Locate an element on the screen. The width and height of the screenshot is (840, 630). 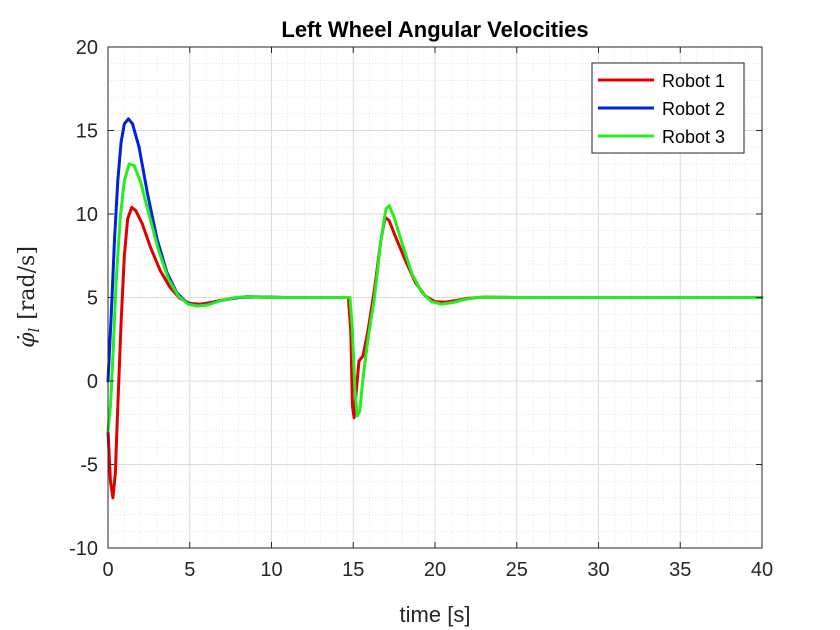
legend-items: Robot 1 Robot 2 Robot 3 is located at coordinates (661, 109).